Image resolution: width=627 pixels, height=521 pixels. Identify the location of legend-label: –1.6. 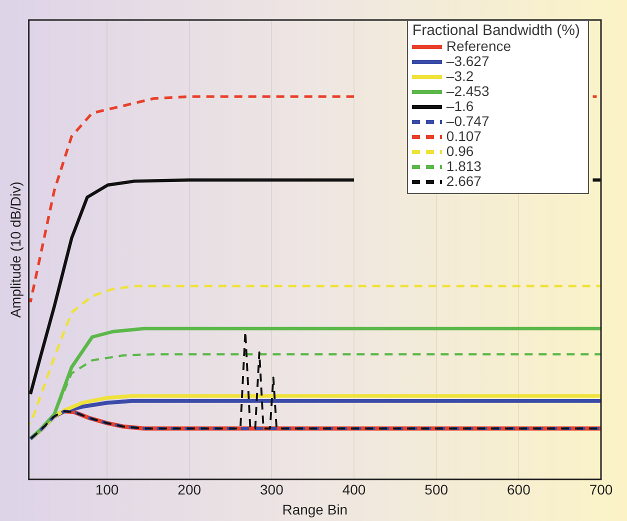
(460, 106).